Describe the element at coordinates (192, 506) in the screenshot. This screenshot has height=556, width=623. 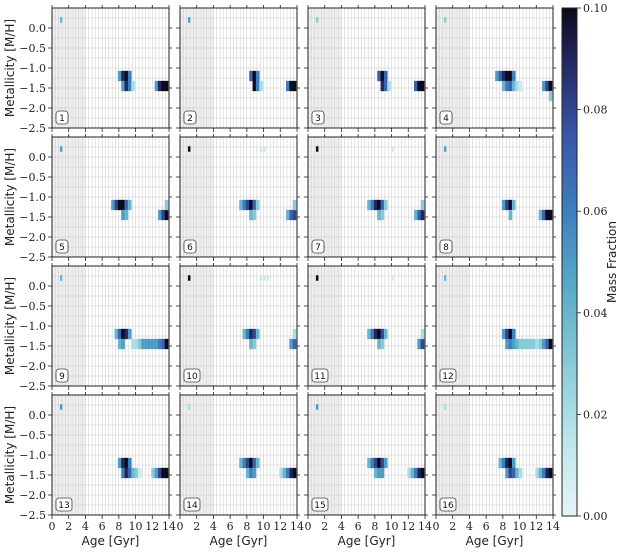
I see `panel-number: 14` at that location.